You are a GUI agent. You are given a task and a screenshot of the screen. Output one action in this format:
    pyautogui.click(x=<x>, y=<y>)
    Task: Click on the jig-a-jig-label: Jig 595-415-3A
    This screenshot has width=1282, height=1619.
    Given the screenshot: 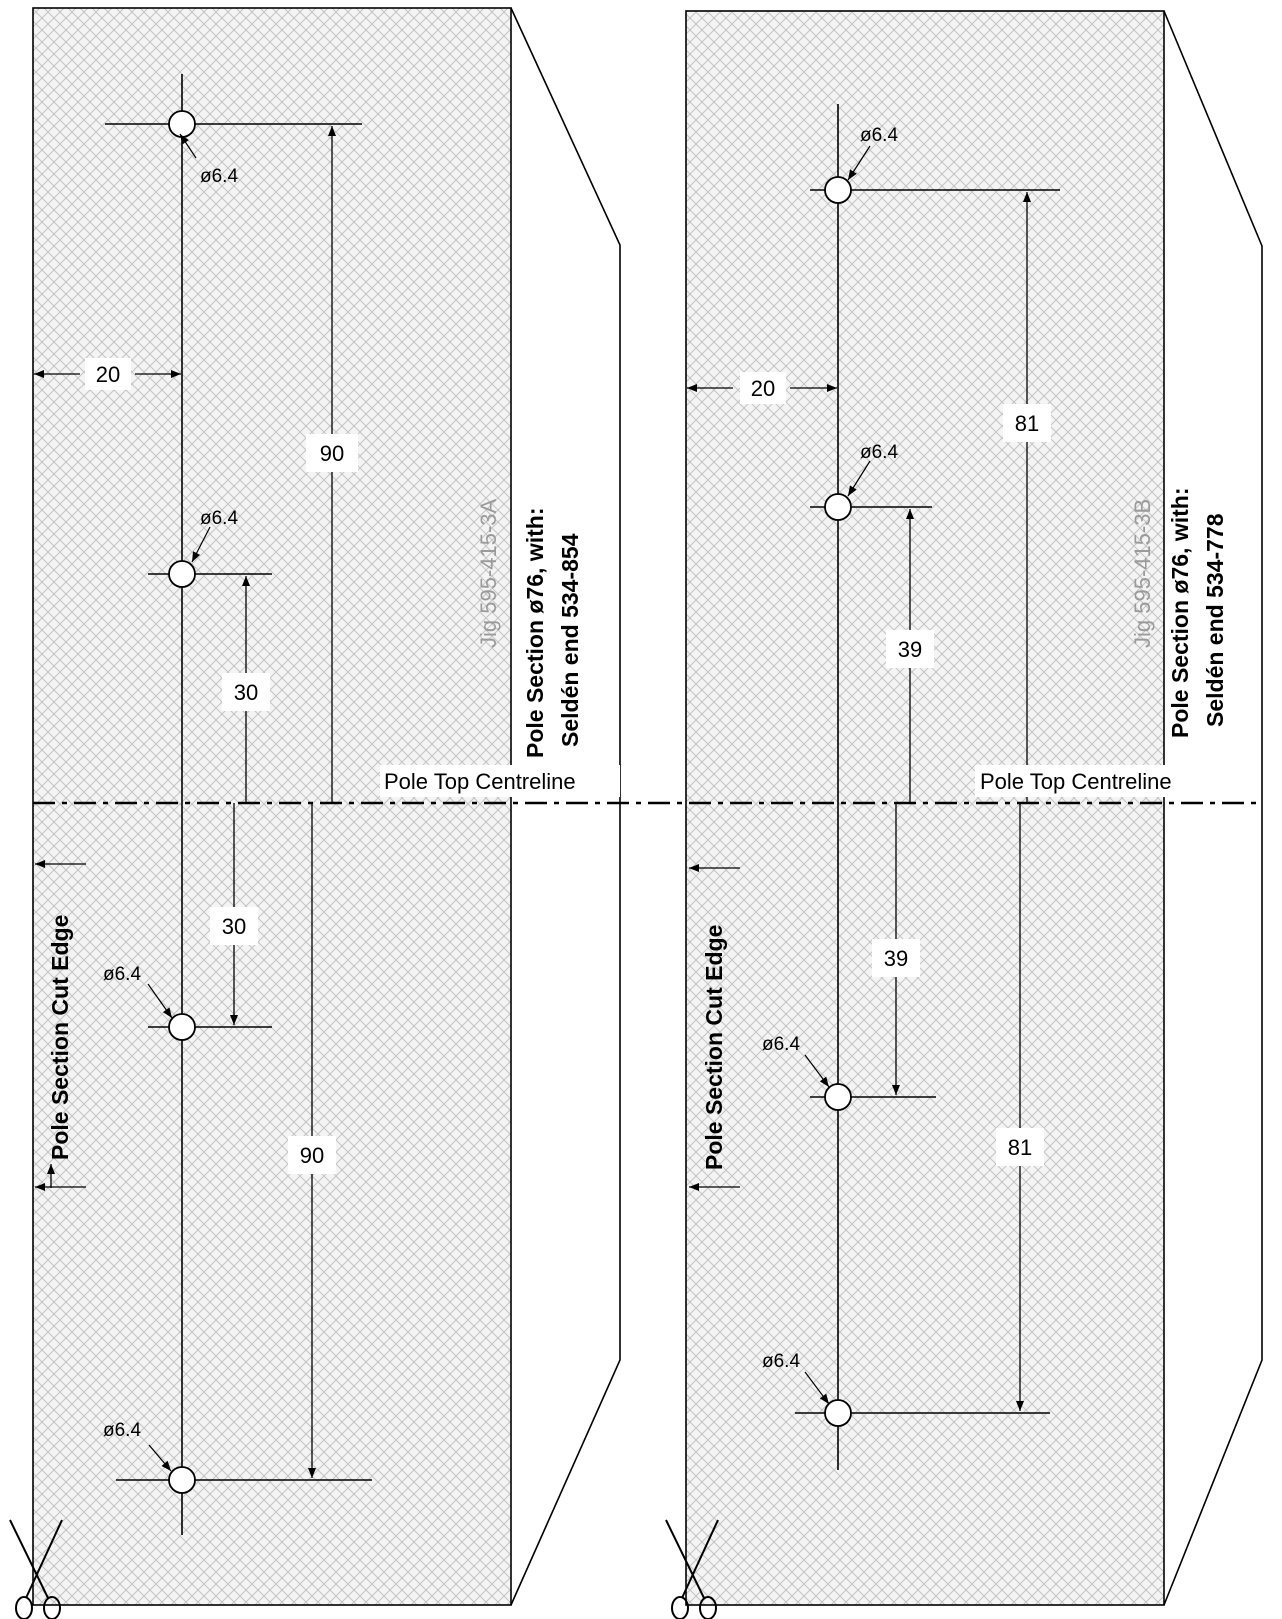 What is the action you would take?
    pyautogui.click(x=488, y=573)
    